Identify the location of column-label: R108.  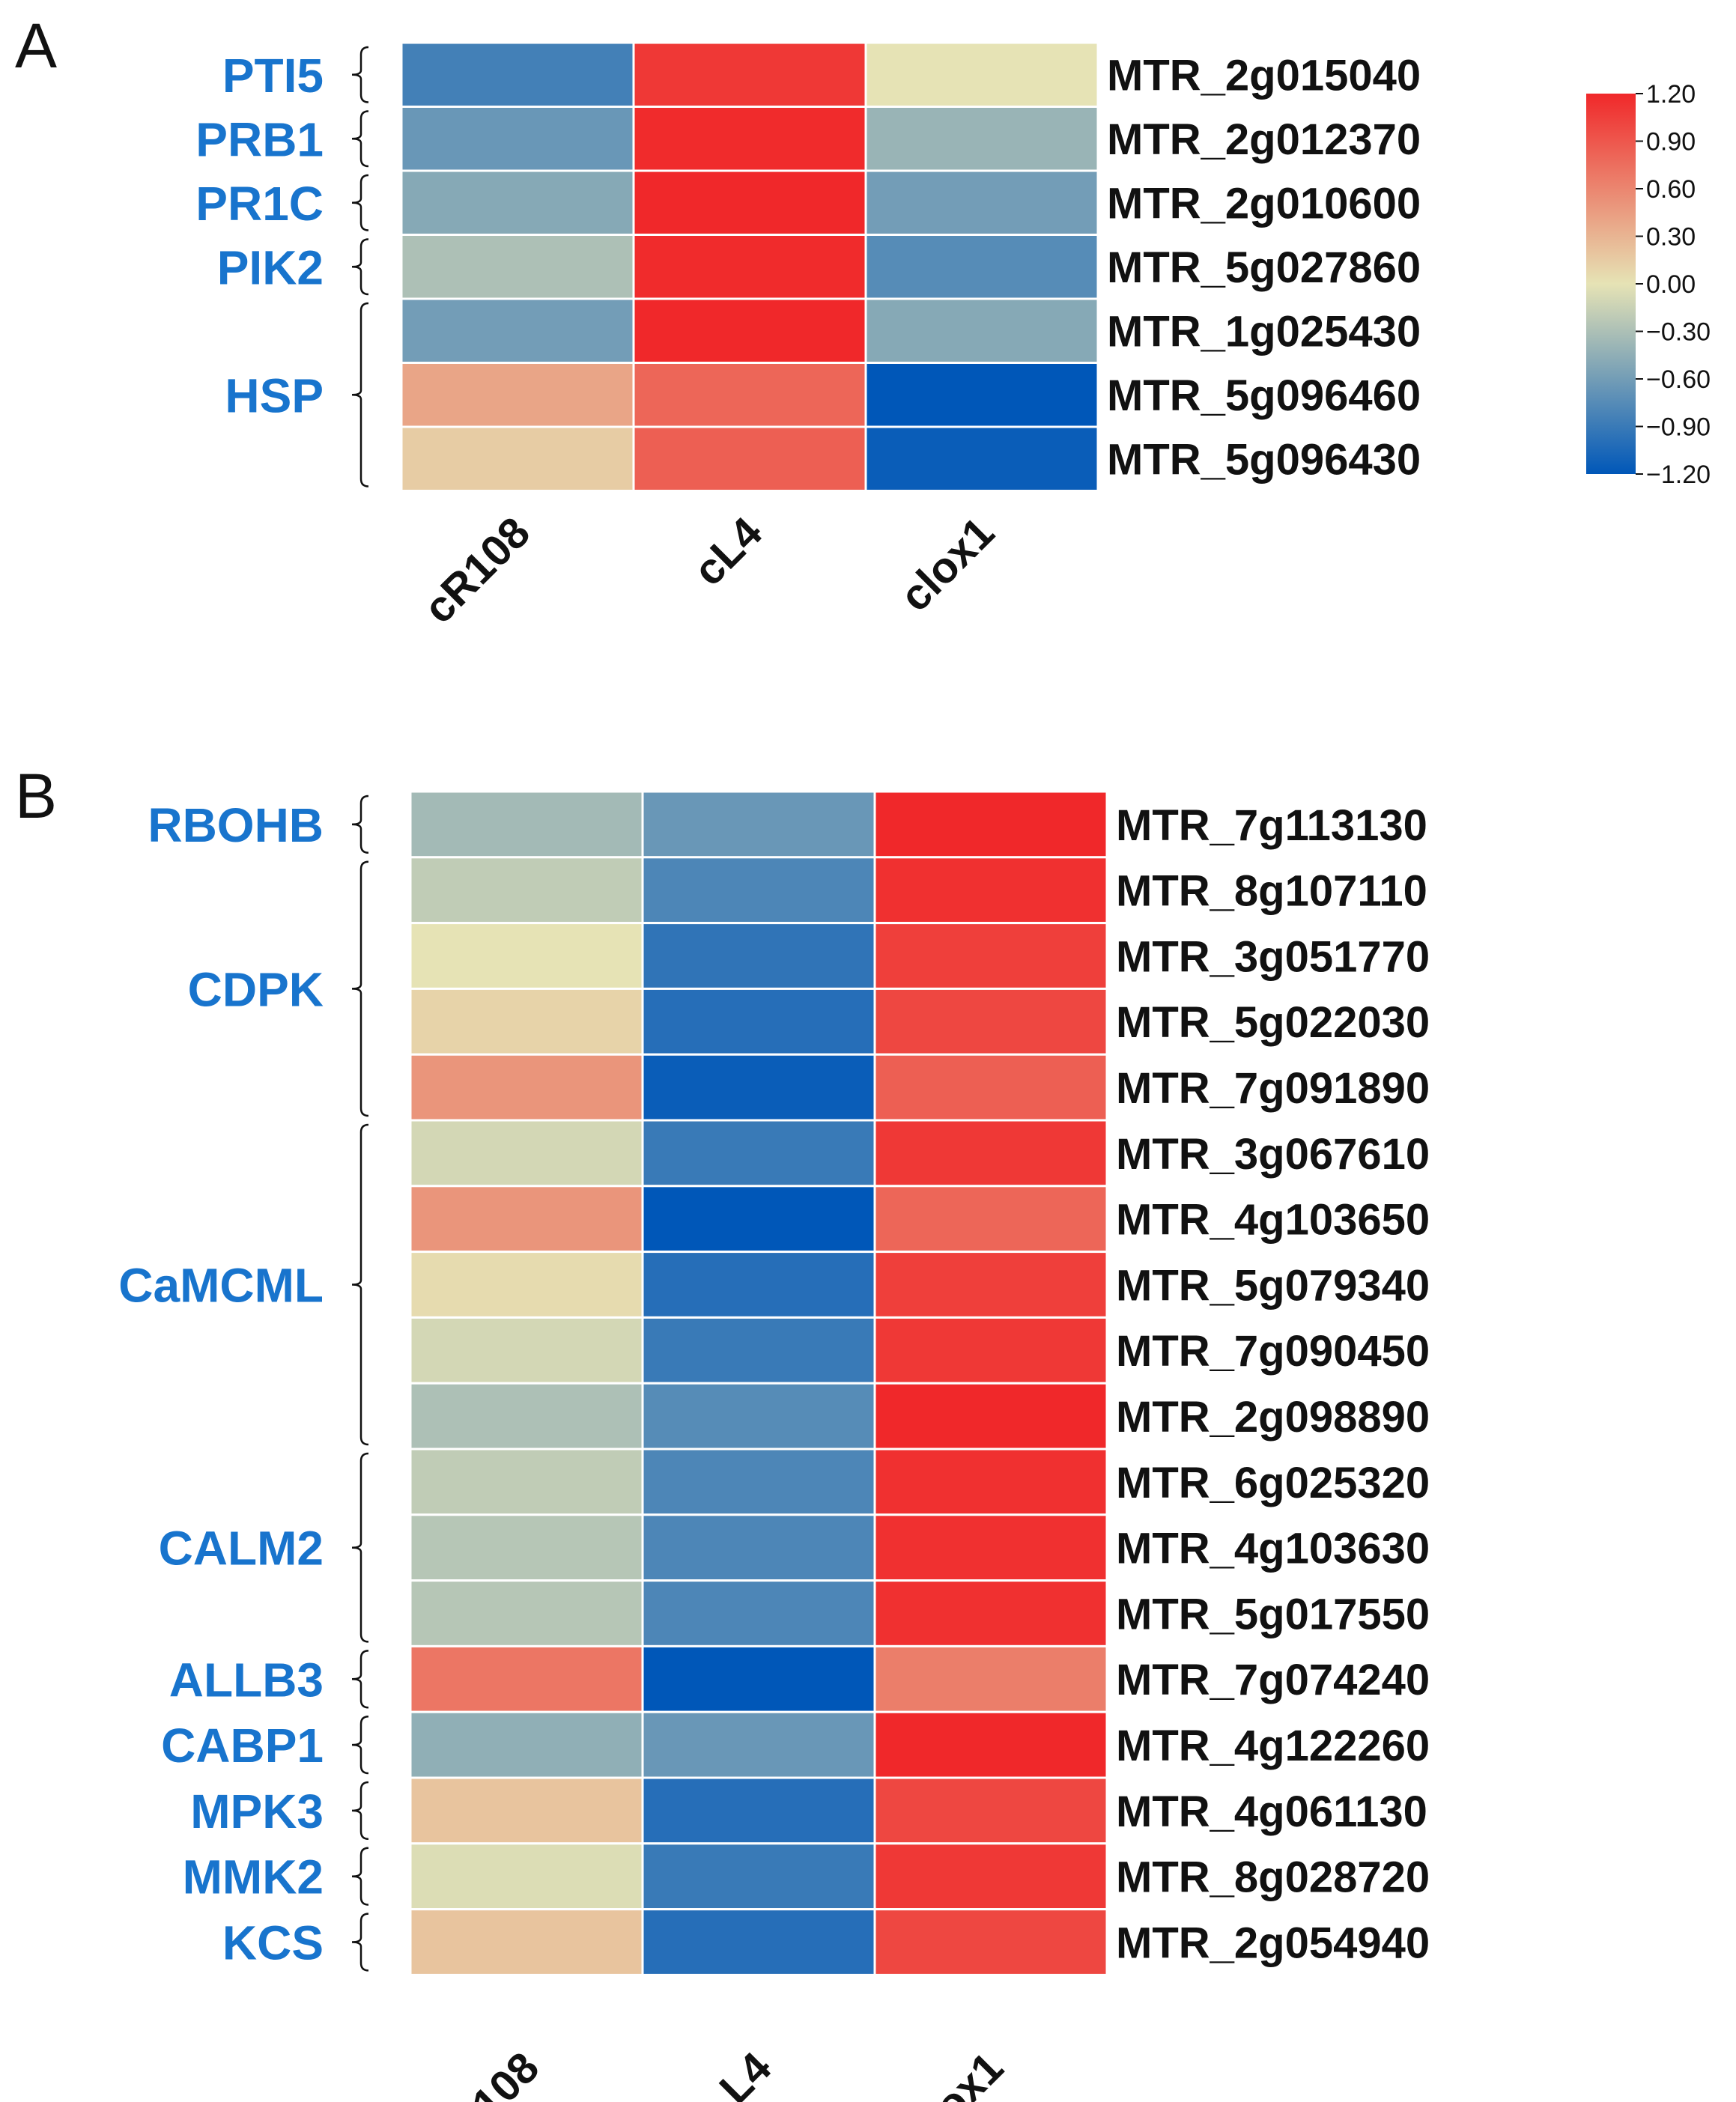
(494, 2072).